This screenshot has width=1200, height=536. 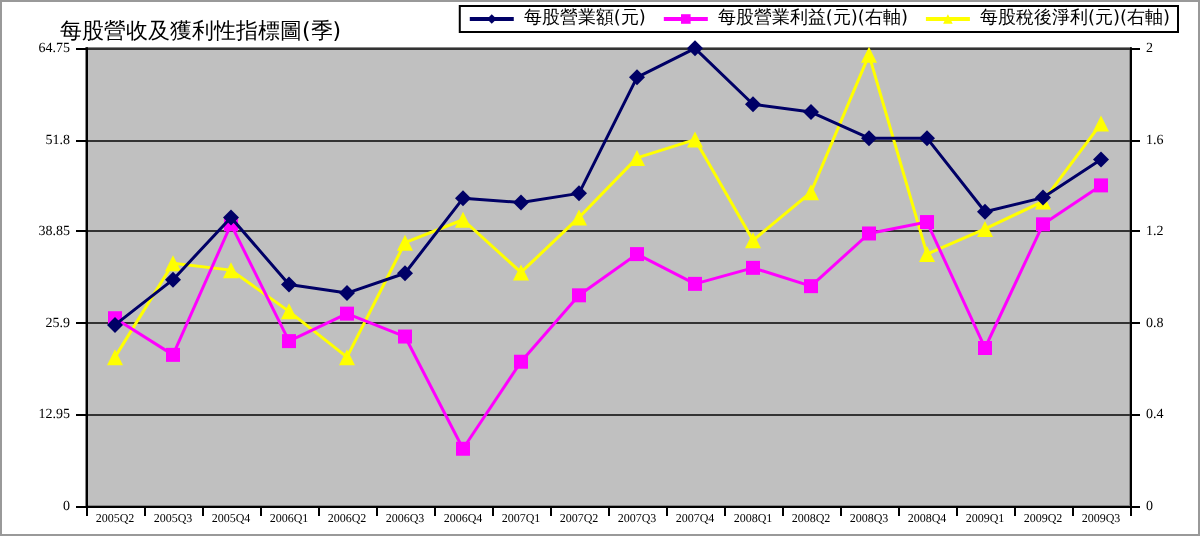 I want to click on chart-title: 每股營收及獲利性指標圖(季), so click(x=201, y=31).